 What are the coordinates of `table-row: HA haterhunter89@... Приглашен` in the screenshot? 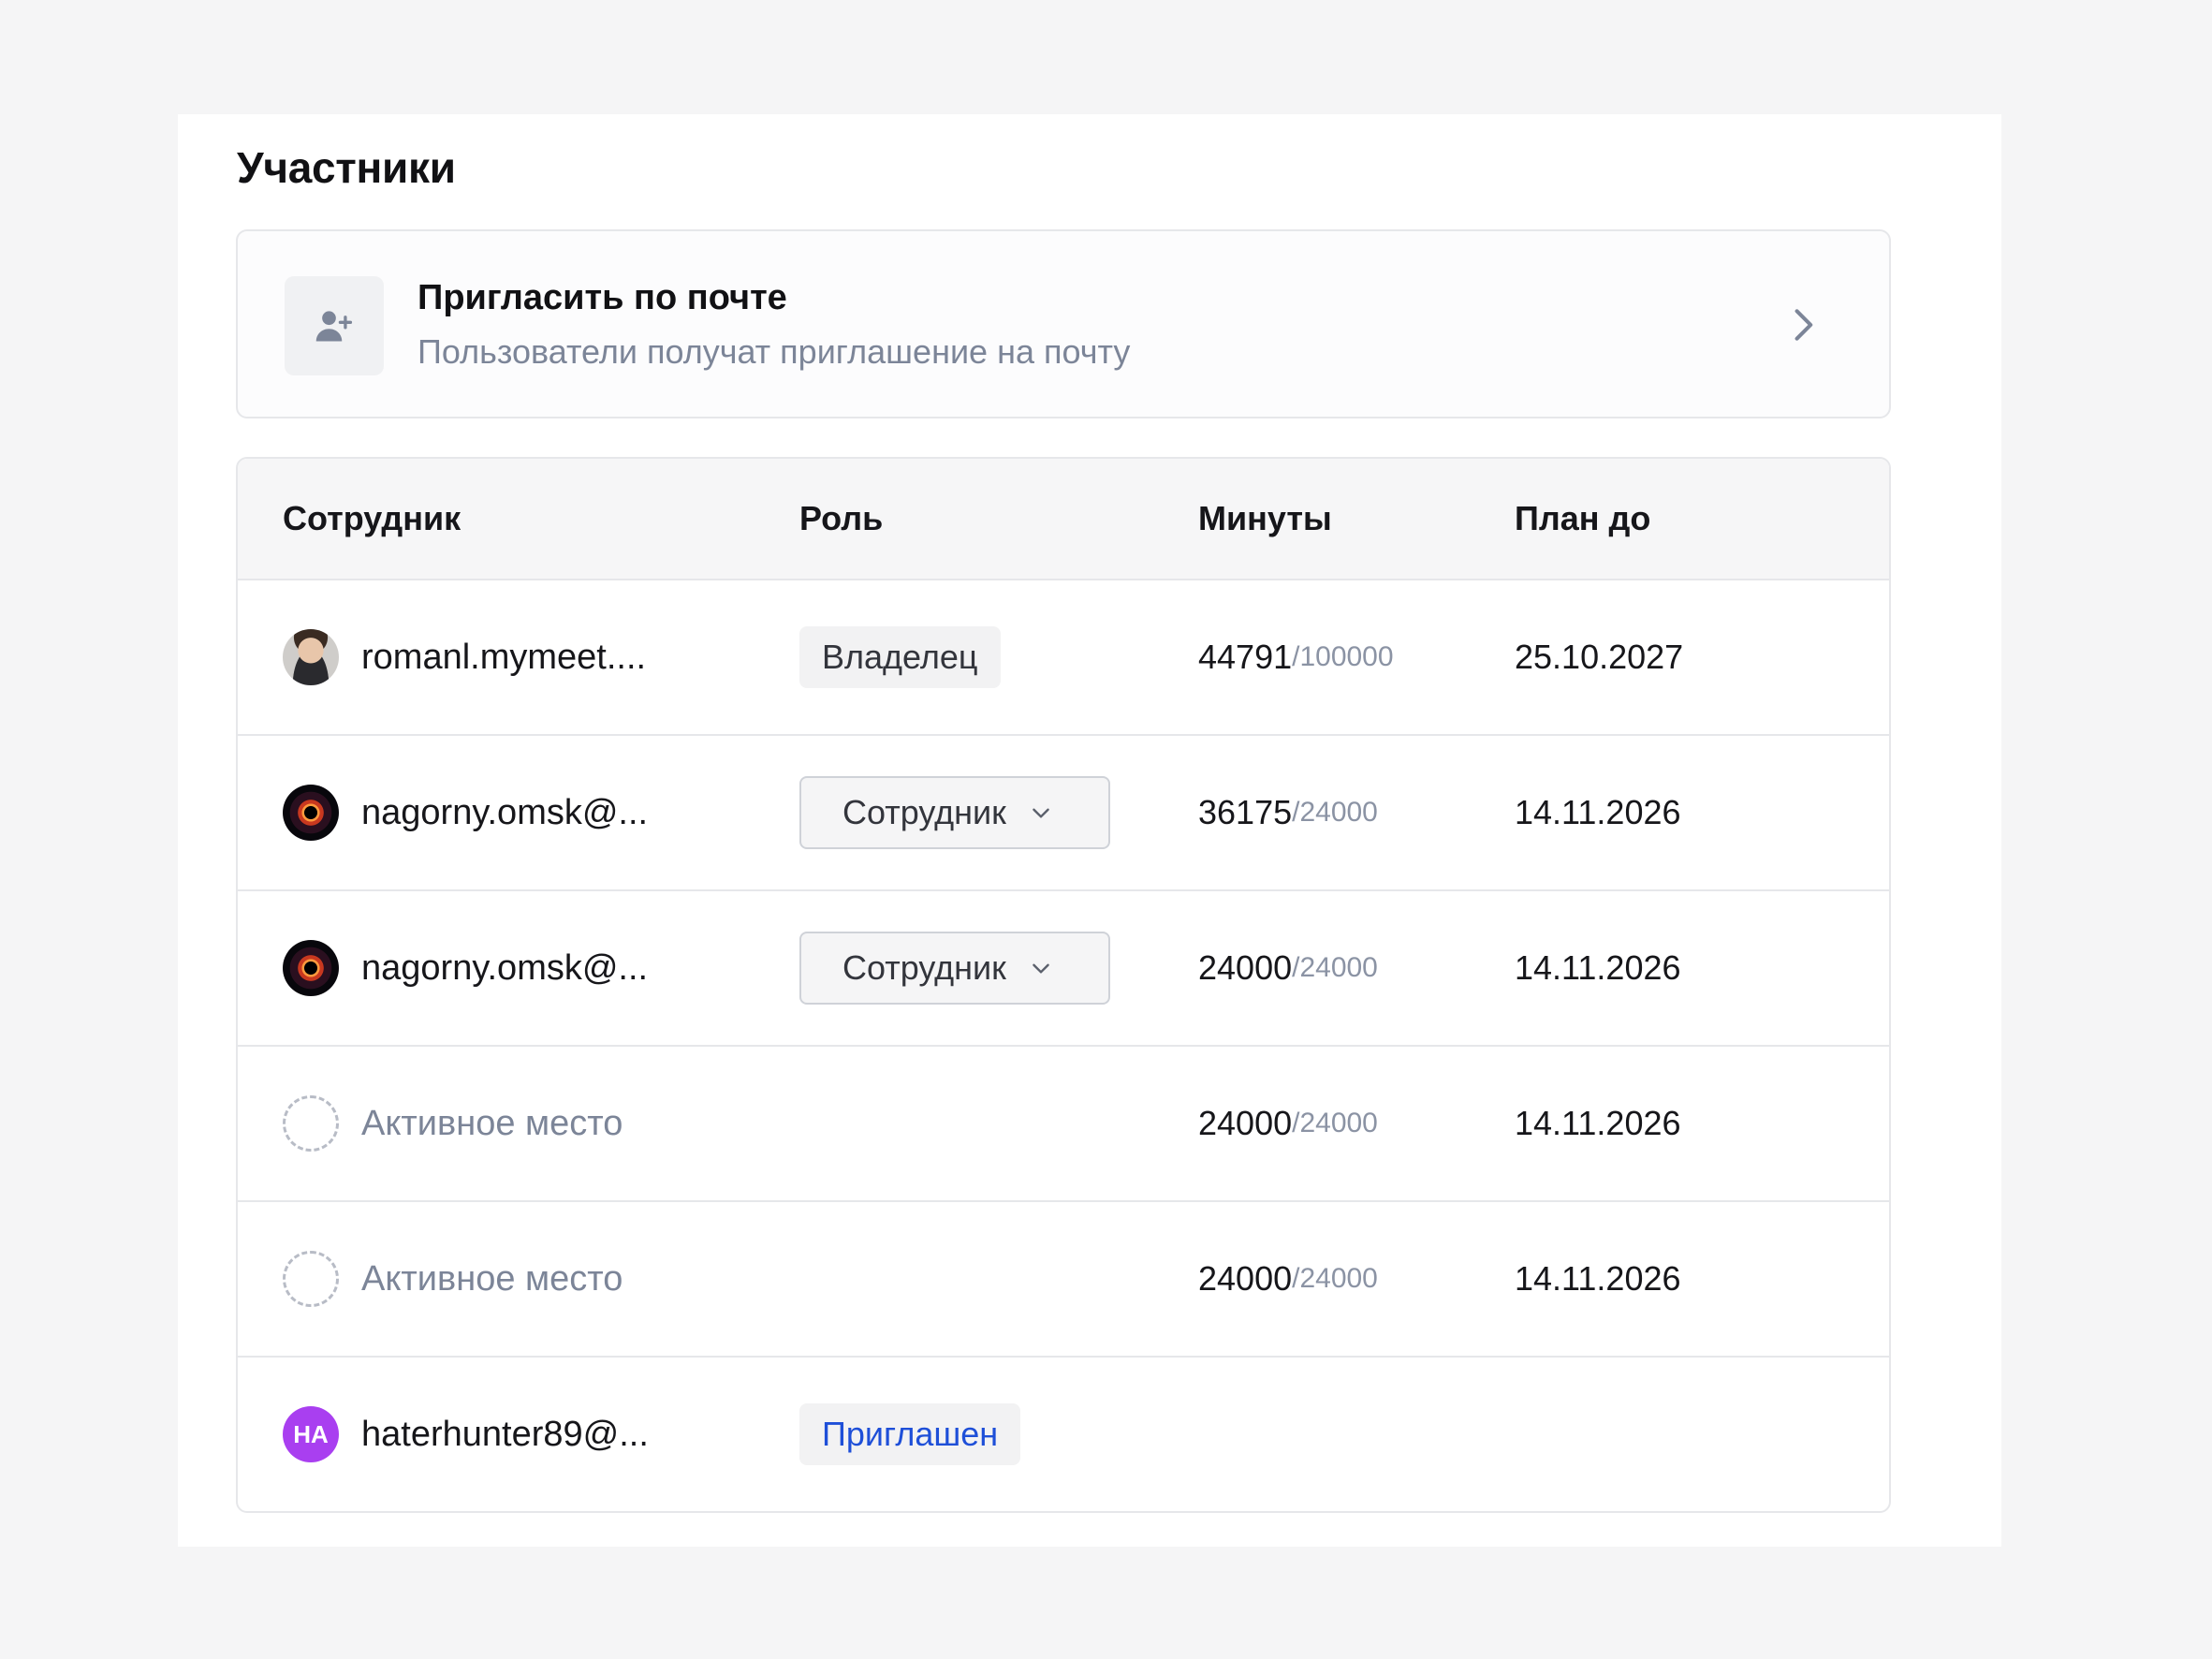 It's located at (1063, 1434).